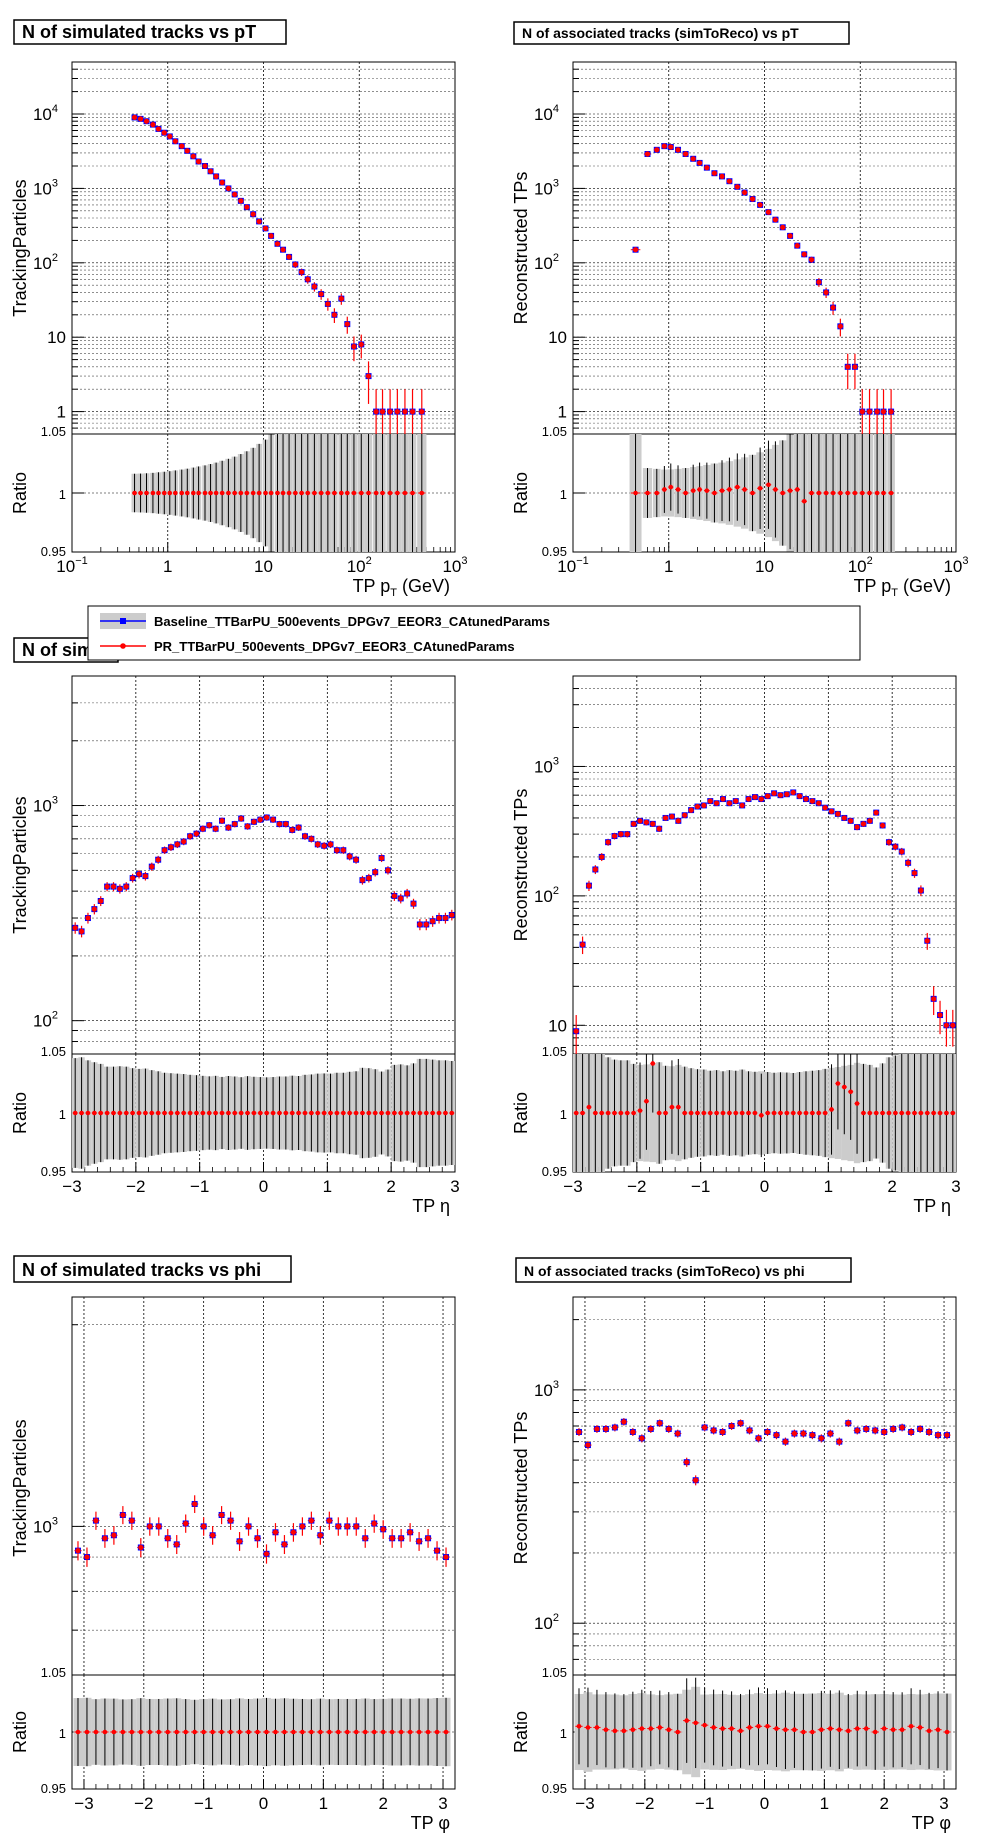 The image size is (996, 1847). What do you see at coordinates (652, 1113) in the screenshot?
I see `ratio-band` at bounding box center [652, 1113].